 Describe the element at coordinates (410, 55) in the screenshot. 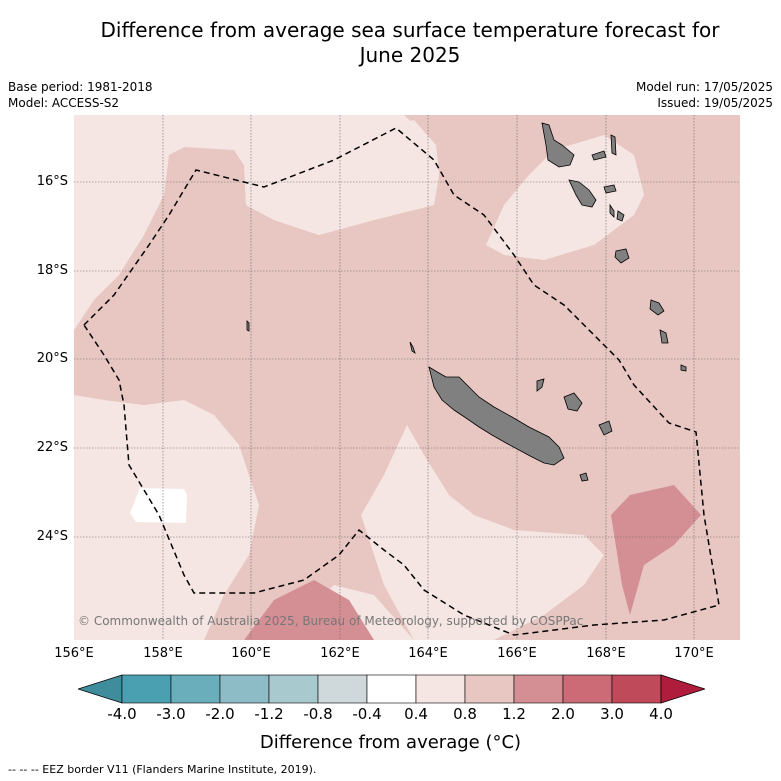

I see `title-line-2: June 2025` at that location.